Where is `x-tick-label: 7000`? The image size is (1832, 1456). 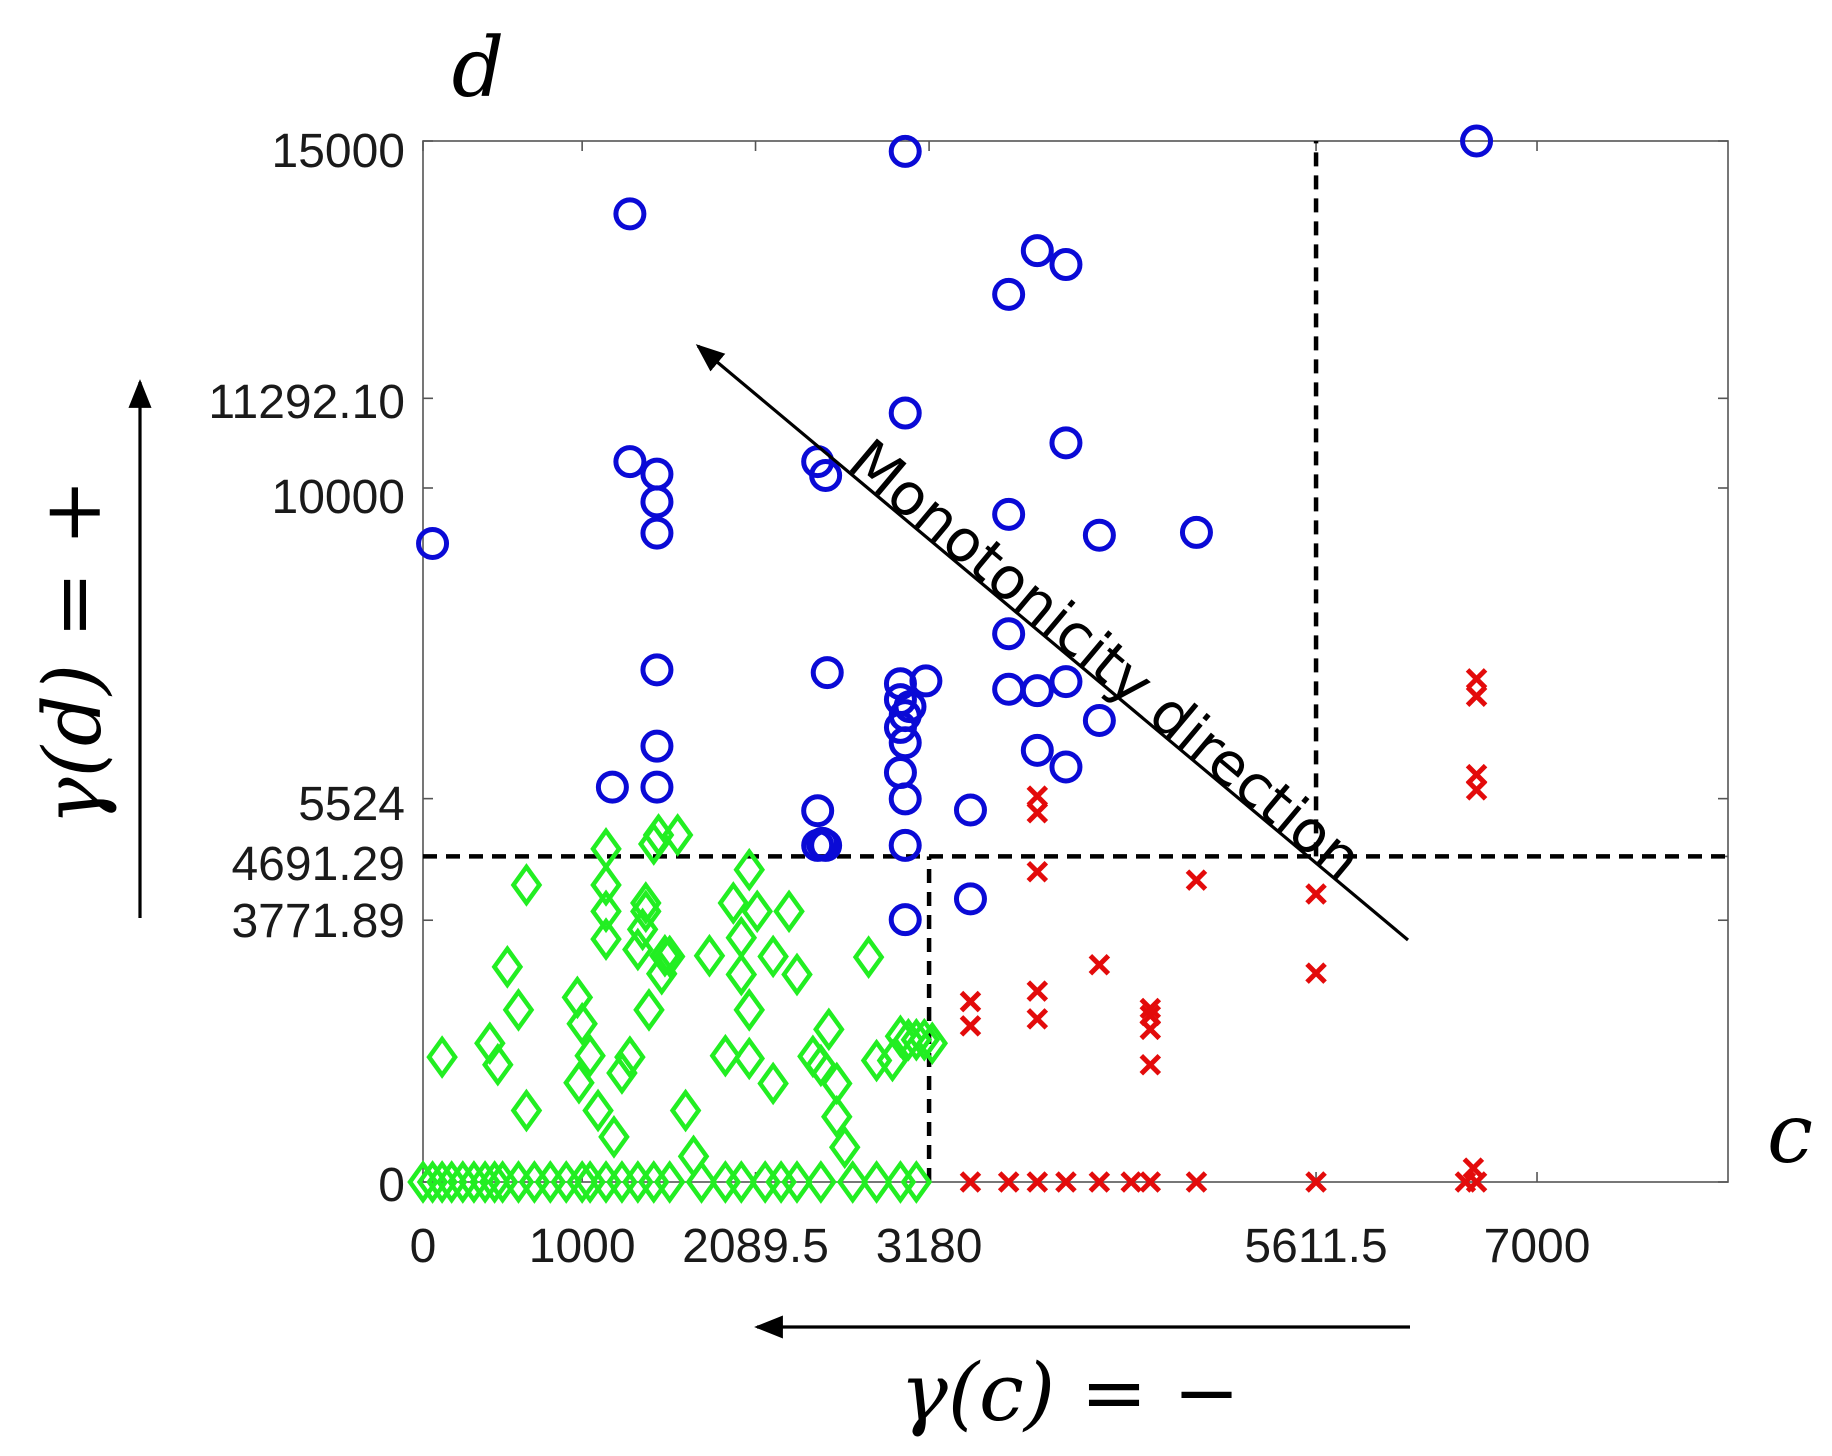
x-tick-label: 7000 is located at coordinates (1537, 1246).